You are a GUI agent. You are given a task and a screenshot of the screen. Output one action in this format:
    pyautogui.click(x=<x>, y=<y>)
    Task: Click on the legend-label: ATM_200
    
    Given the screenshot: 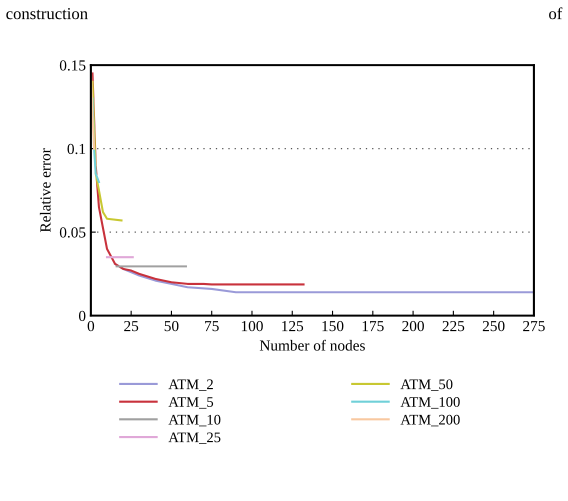 What is the action you would take?
    pyautogui.click(x=430, y=420)
    